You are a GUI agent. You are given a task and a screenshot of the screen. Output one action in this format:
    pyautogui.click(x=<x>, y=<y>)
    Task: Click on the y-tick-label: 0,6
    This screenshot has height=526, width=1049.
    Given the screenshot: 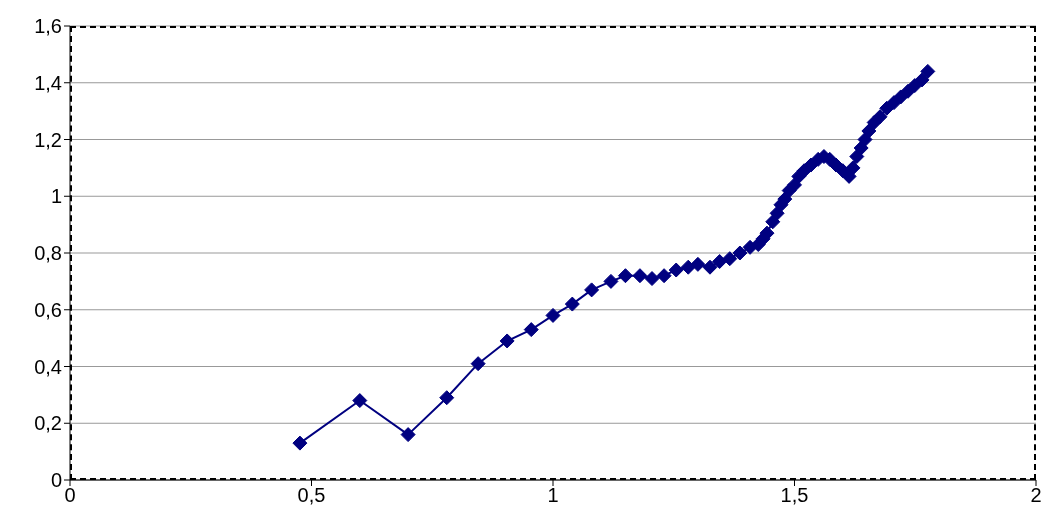 What is the action you would take?
    pyautogui.click(x=48, y=309)
    